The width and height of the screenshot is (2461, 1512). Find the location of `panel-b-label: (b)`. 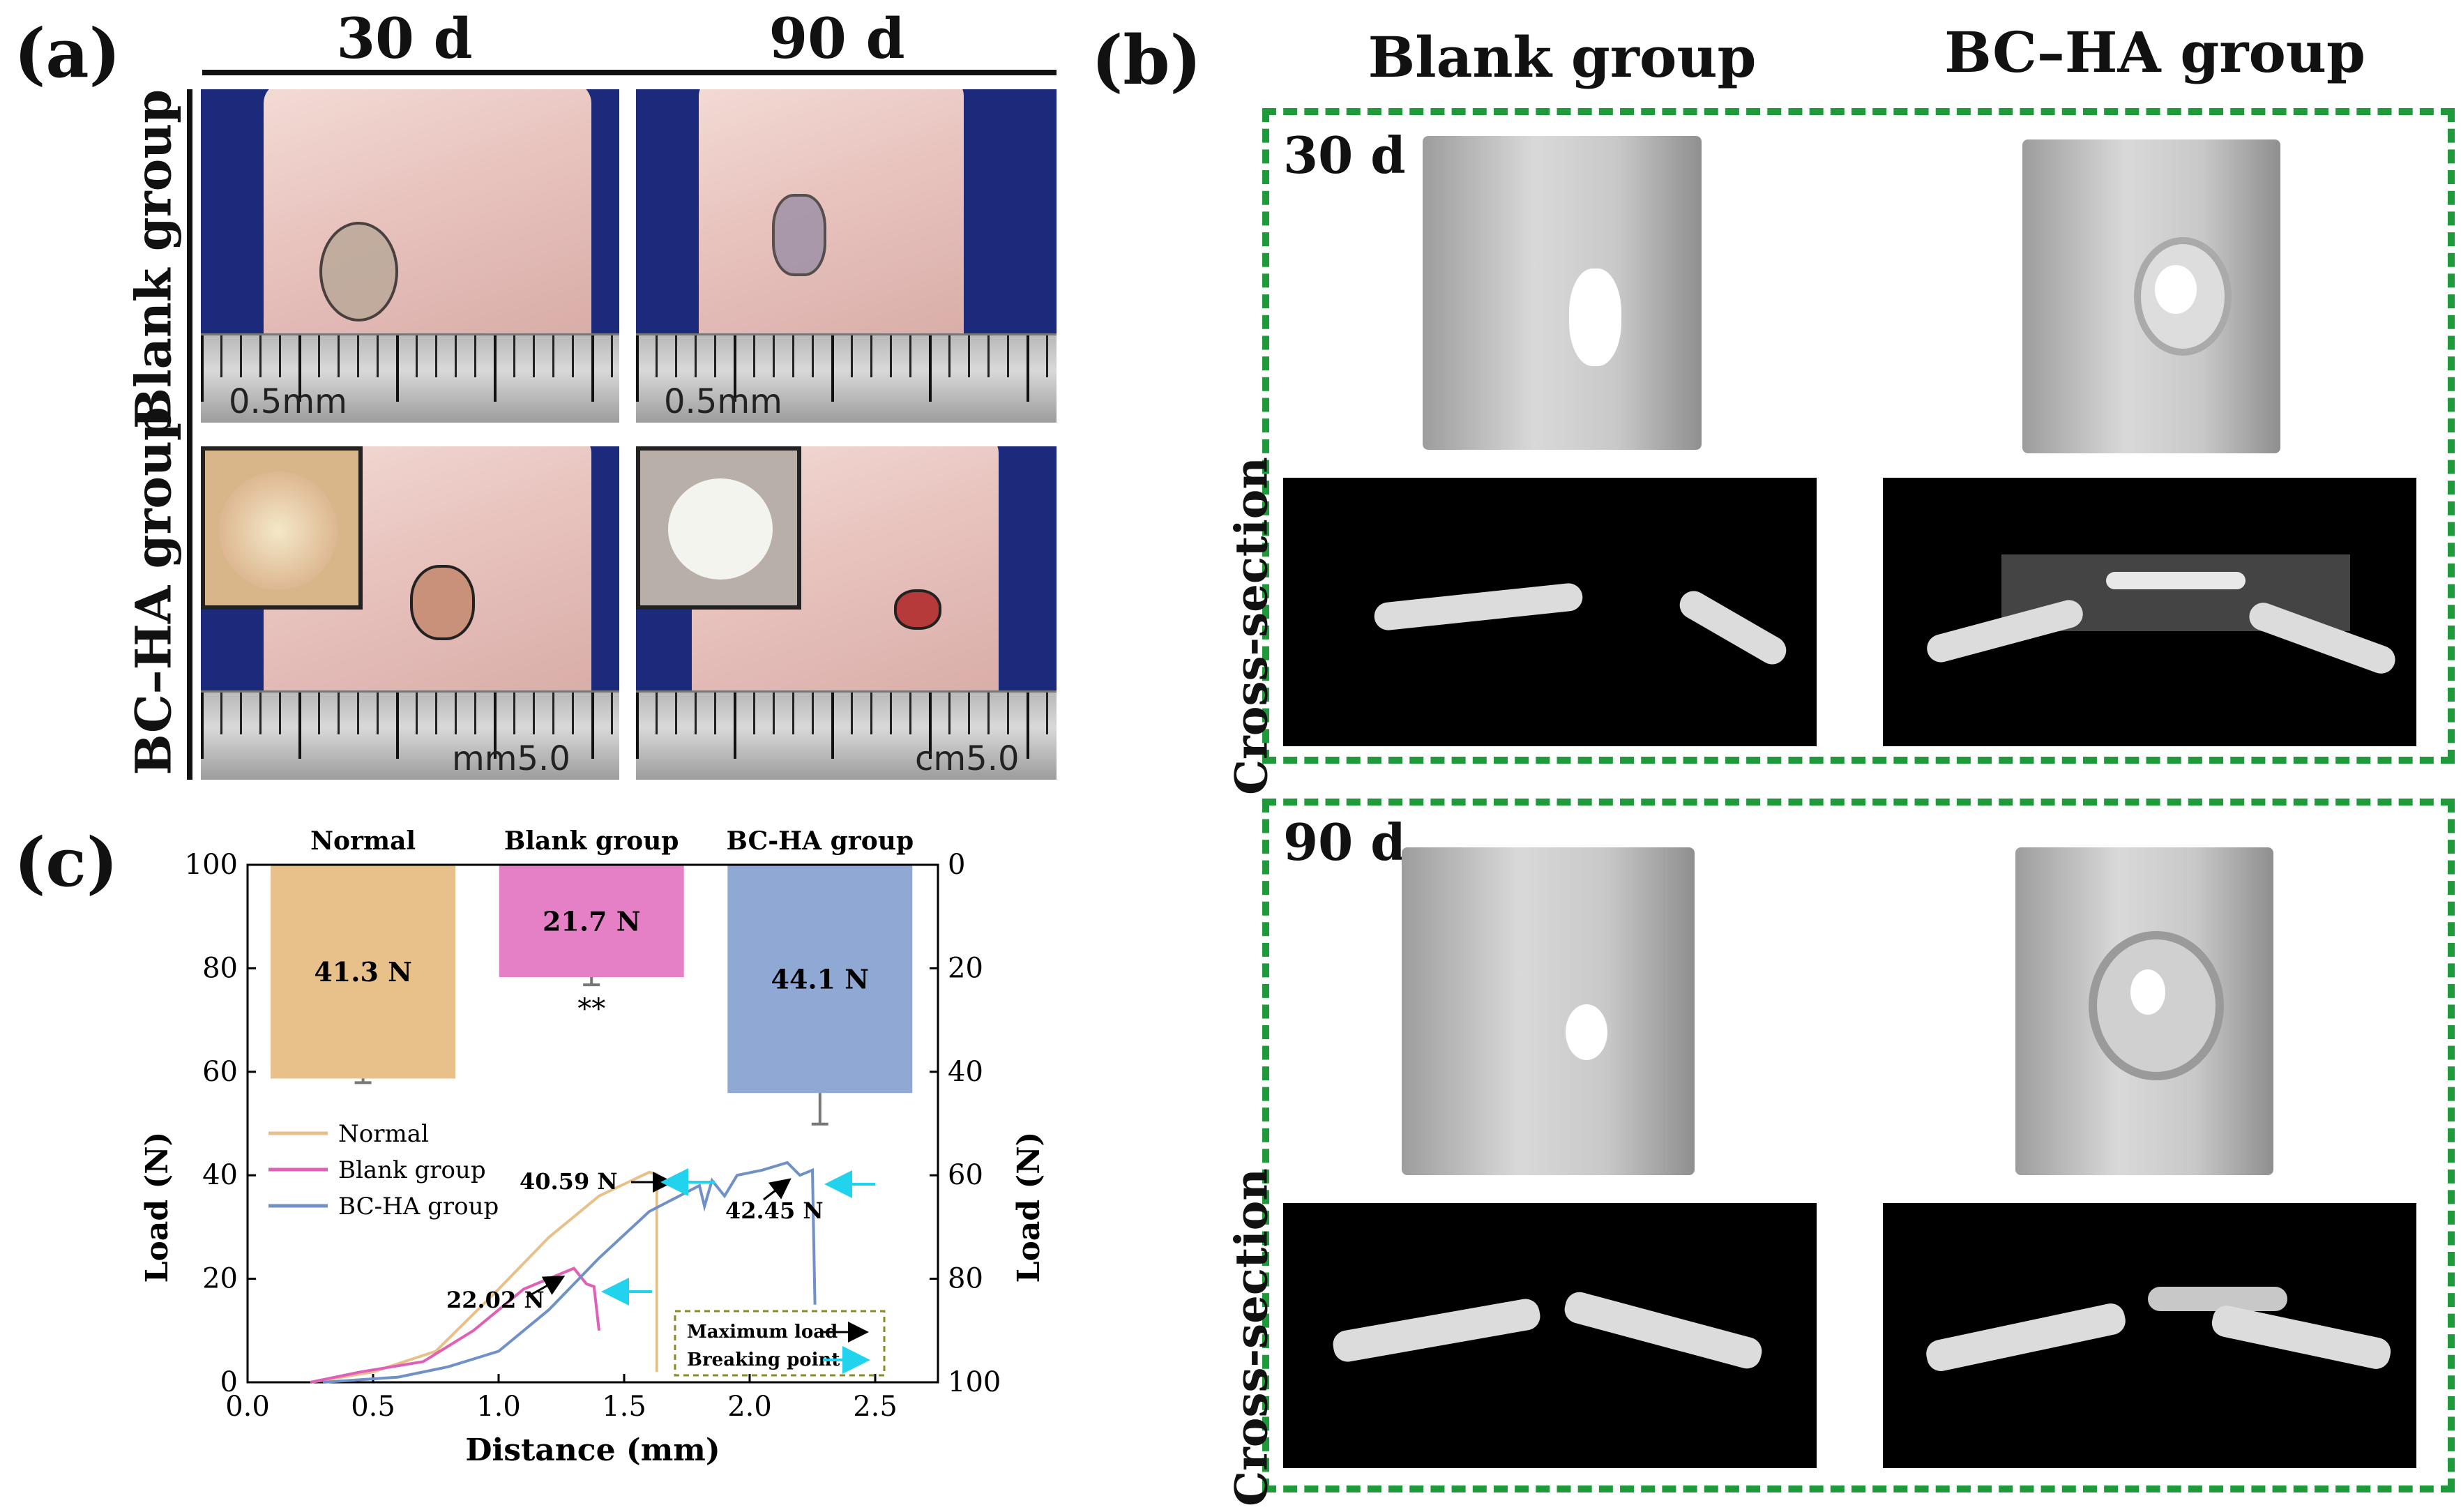

panel-b-label: (b) is located at coordinates (1146, 60).